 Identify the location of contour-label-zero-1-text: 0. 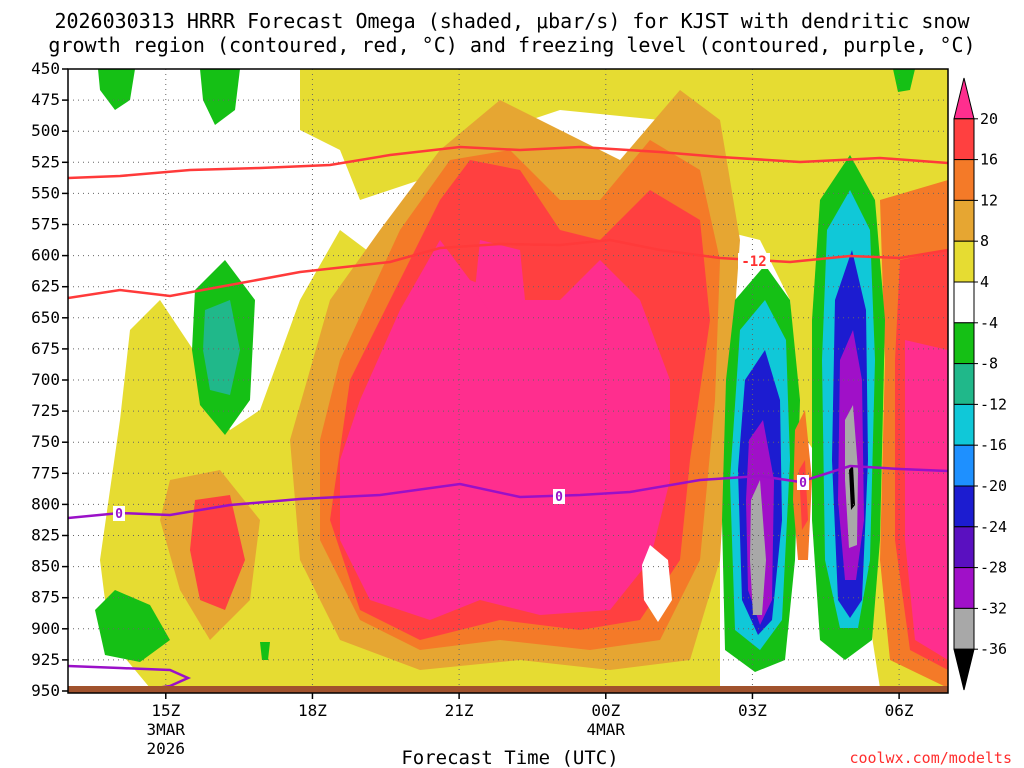
(119, 514).